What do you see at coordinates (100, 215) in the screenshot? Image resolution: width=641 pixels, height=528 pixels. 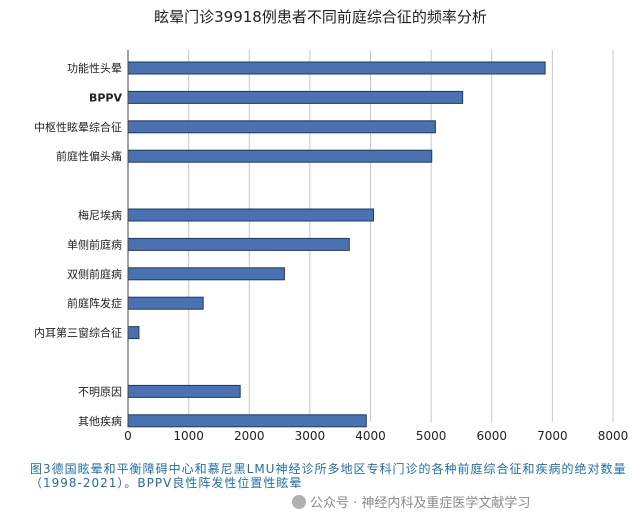 I see `category-label-5: 梅尼埃病` at bounding box center [100, 215].